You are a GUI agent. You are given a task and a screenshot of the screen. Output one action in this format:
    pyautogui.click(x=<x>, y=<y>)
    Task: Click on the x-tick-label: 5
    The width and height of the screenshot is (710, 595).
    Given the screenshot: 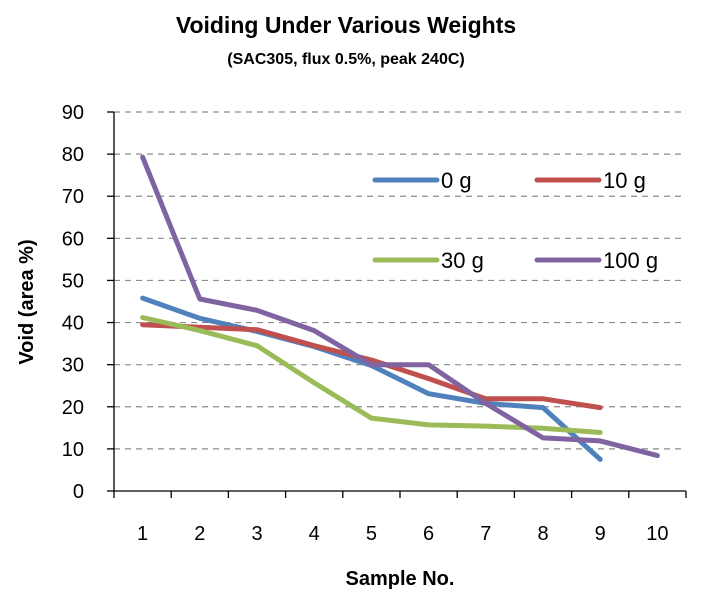 What is the action you would take?
    pyautogui.click(x=371, y=534)
    